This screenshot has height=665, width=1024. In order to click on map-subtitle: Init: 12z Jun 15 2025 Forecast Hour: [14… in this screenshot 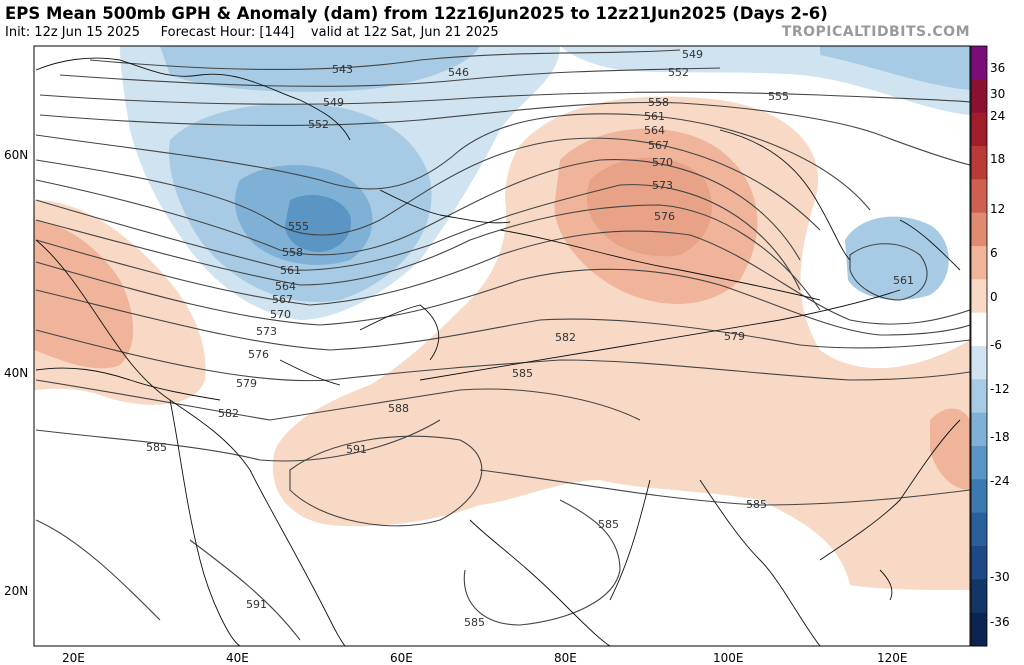, I will do `click(252, 32)`.